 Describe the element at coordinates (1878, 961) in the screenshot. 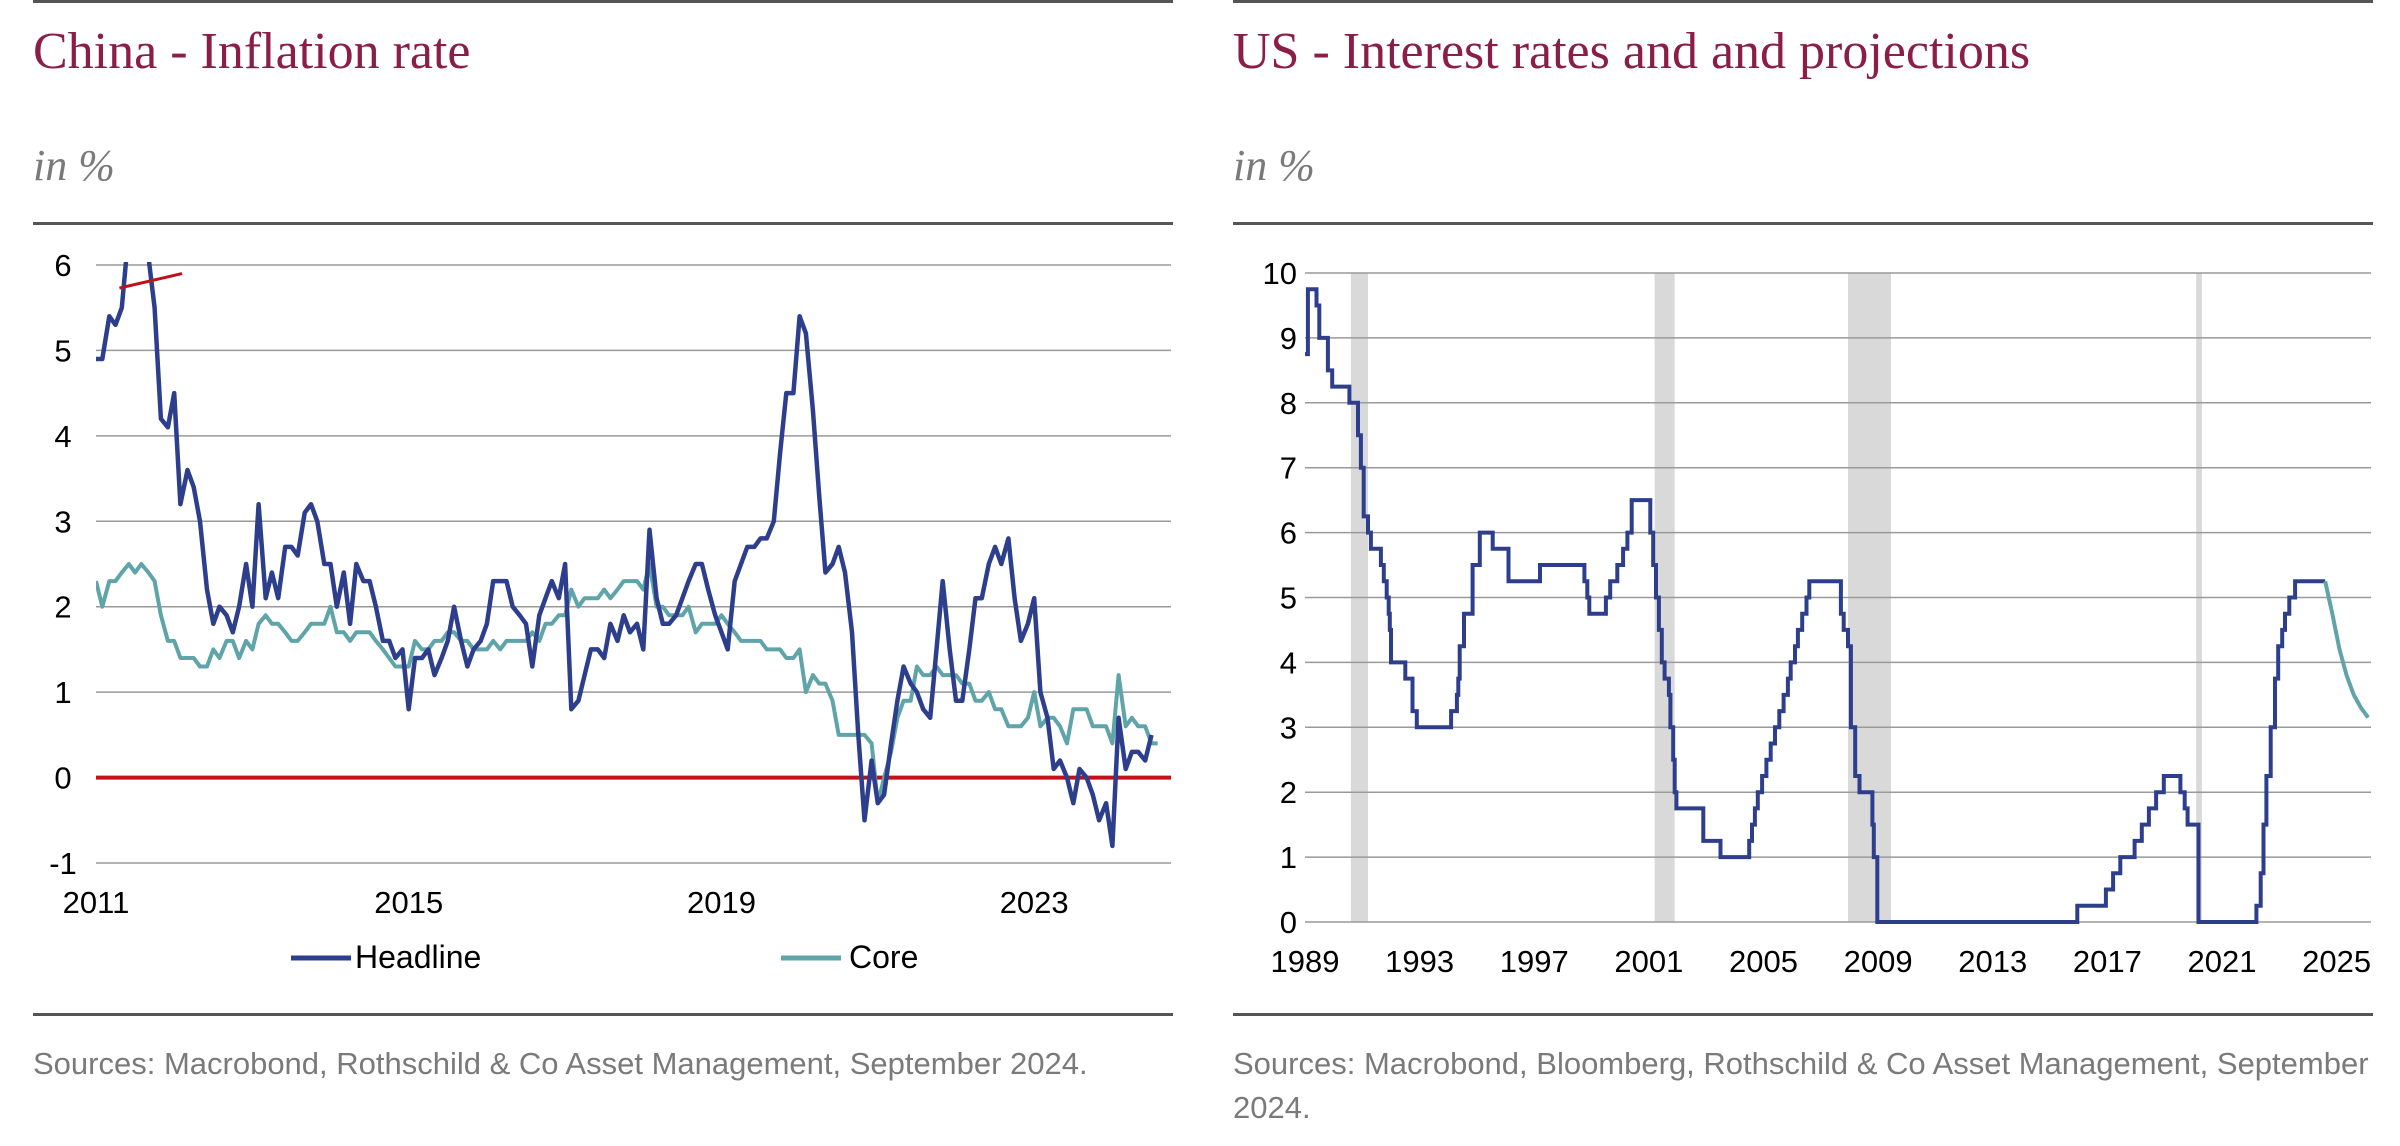

I see `x-tick-label: 2009` at that location.